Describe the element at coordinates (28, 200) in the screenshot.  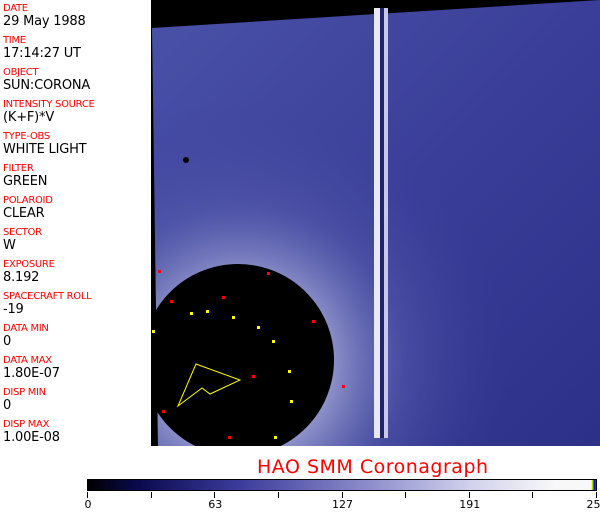
I see `field-label: POLAROID` at that location.